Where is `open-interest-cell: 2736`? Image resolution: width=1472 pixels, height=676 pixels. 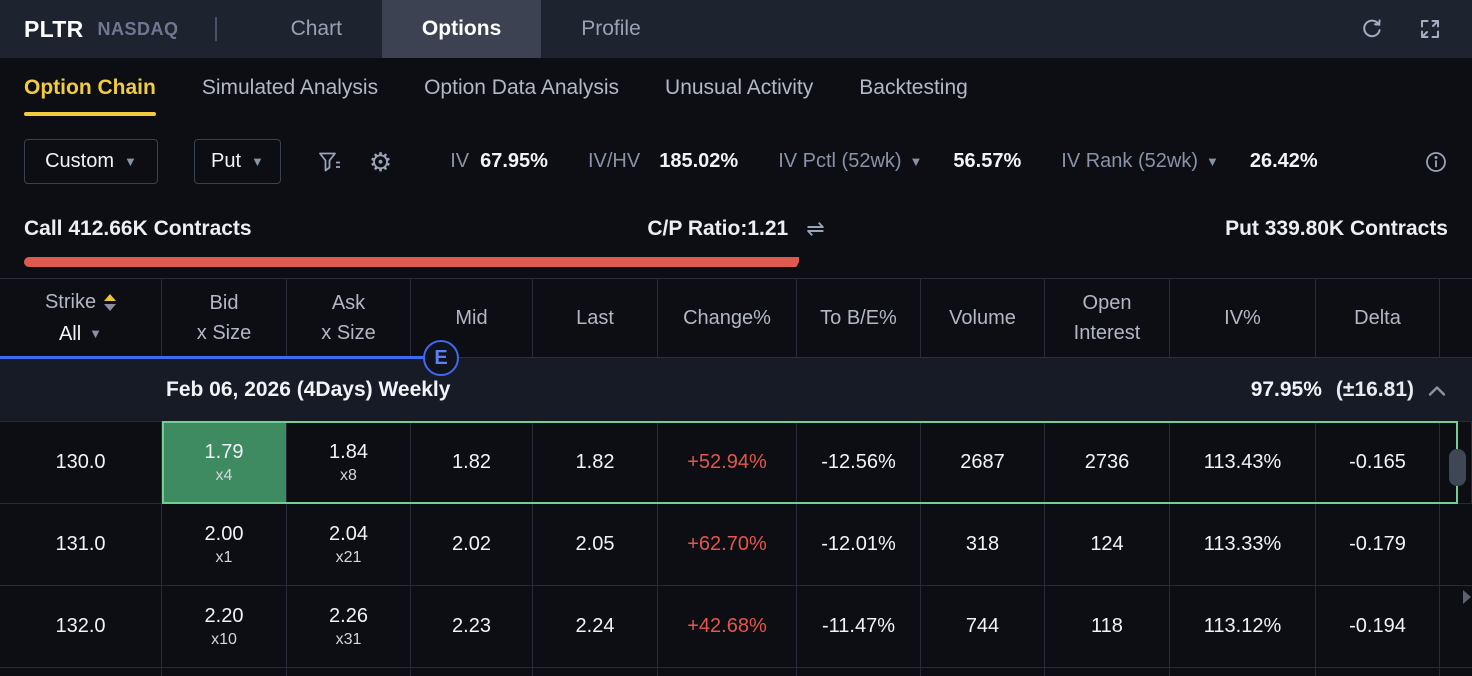 open-interest-cell: 2736 is located at coordinates (1107, 462).